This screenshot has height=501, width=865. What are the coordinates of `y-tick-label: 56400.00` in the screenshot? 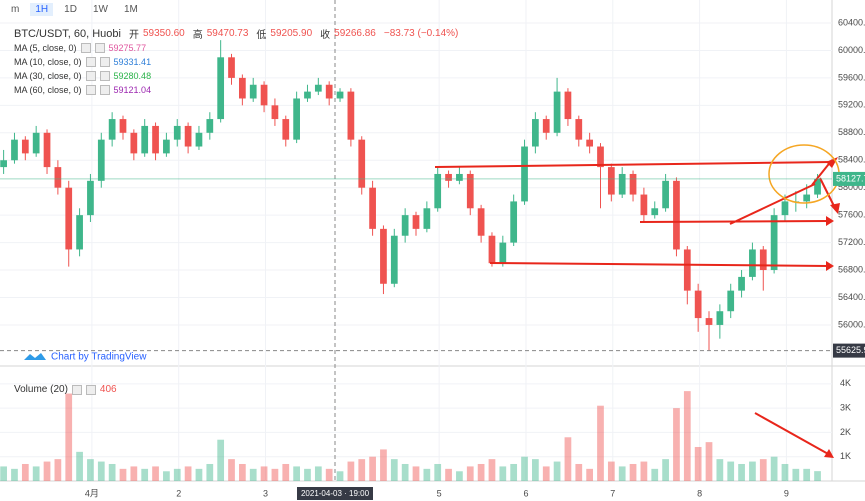 It's located at (851, 297).